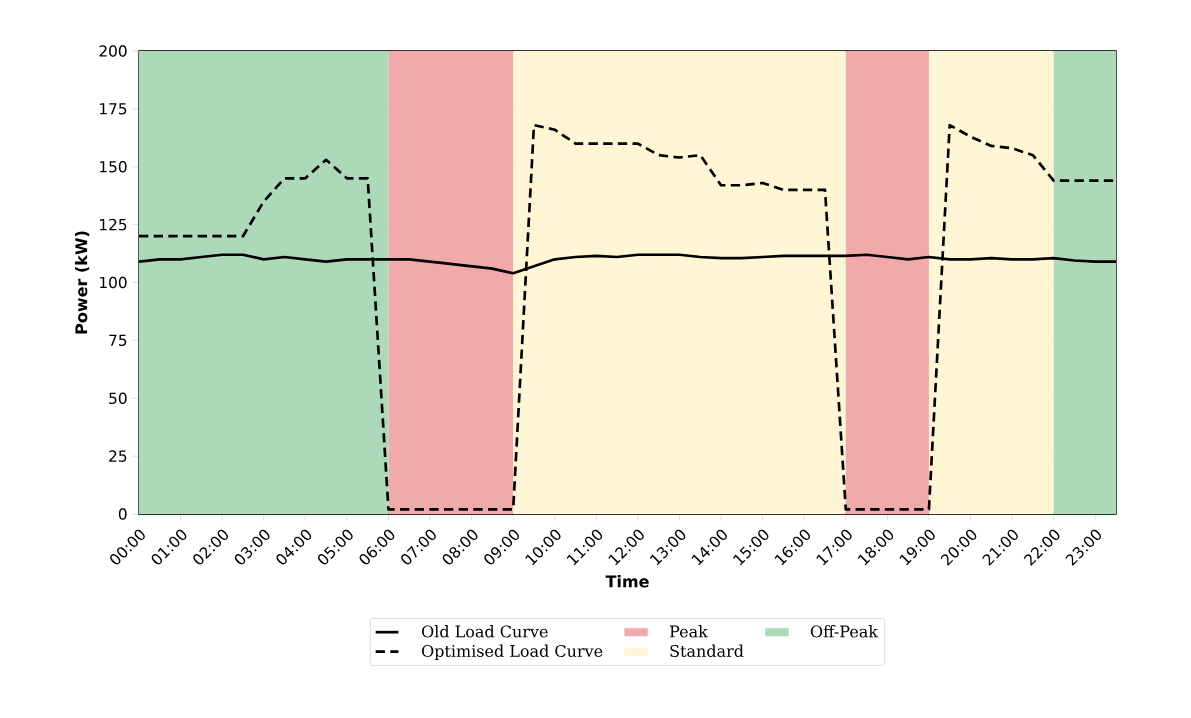 The width and height of the screenshot is (1191, 718). I want to click on legend-label: Optimised Load Curve, so click(512, 652).